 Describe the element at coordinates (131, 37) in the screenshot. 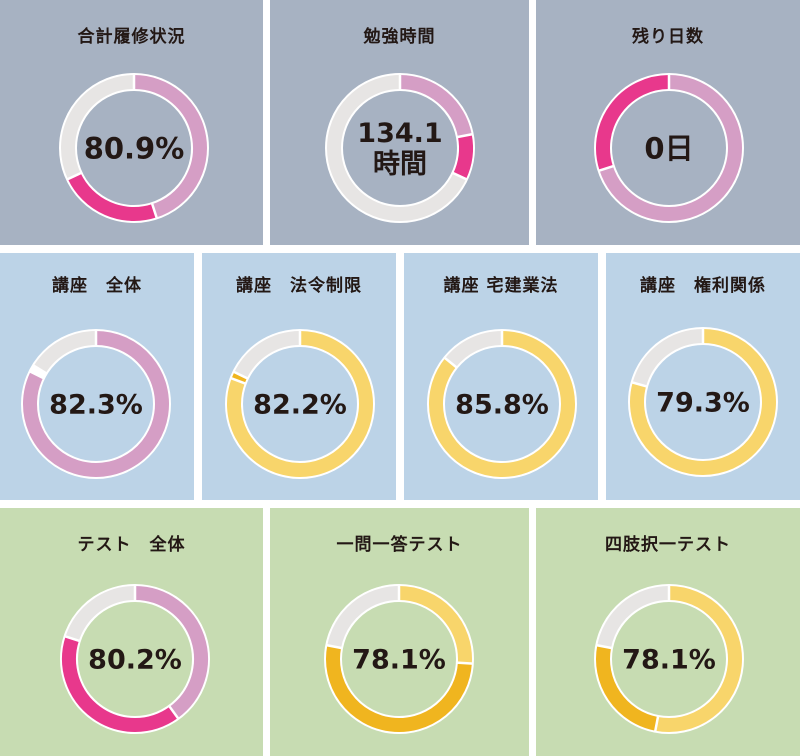

I see `card-title: 合計履修状況` at that location.